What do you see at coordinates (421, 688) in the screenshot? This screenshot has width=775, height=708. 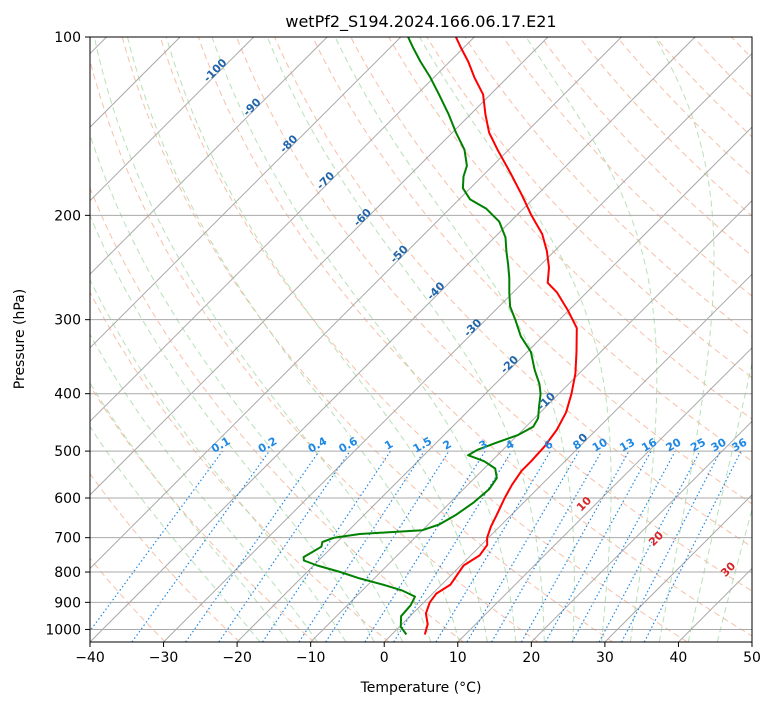 I see `x-axis-label: Temperature (°C)` at bounding box center [421, 688].